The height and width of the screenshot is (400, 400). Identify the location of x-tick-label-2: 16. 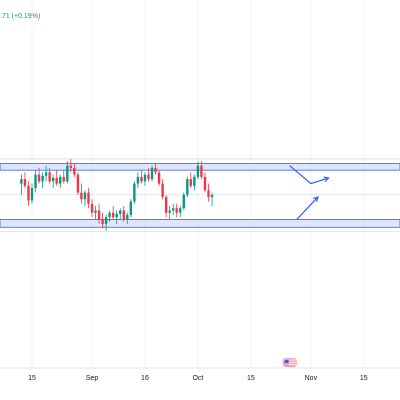
(145, 378).